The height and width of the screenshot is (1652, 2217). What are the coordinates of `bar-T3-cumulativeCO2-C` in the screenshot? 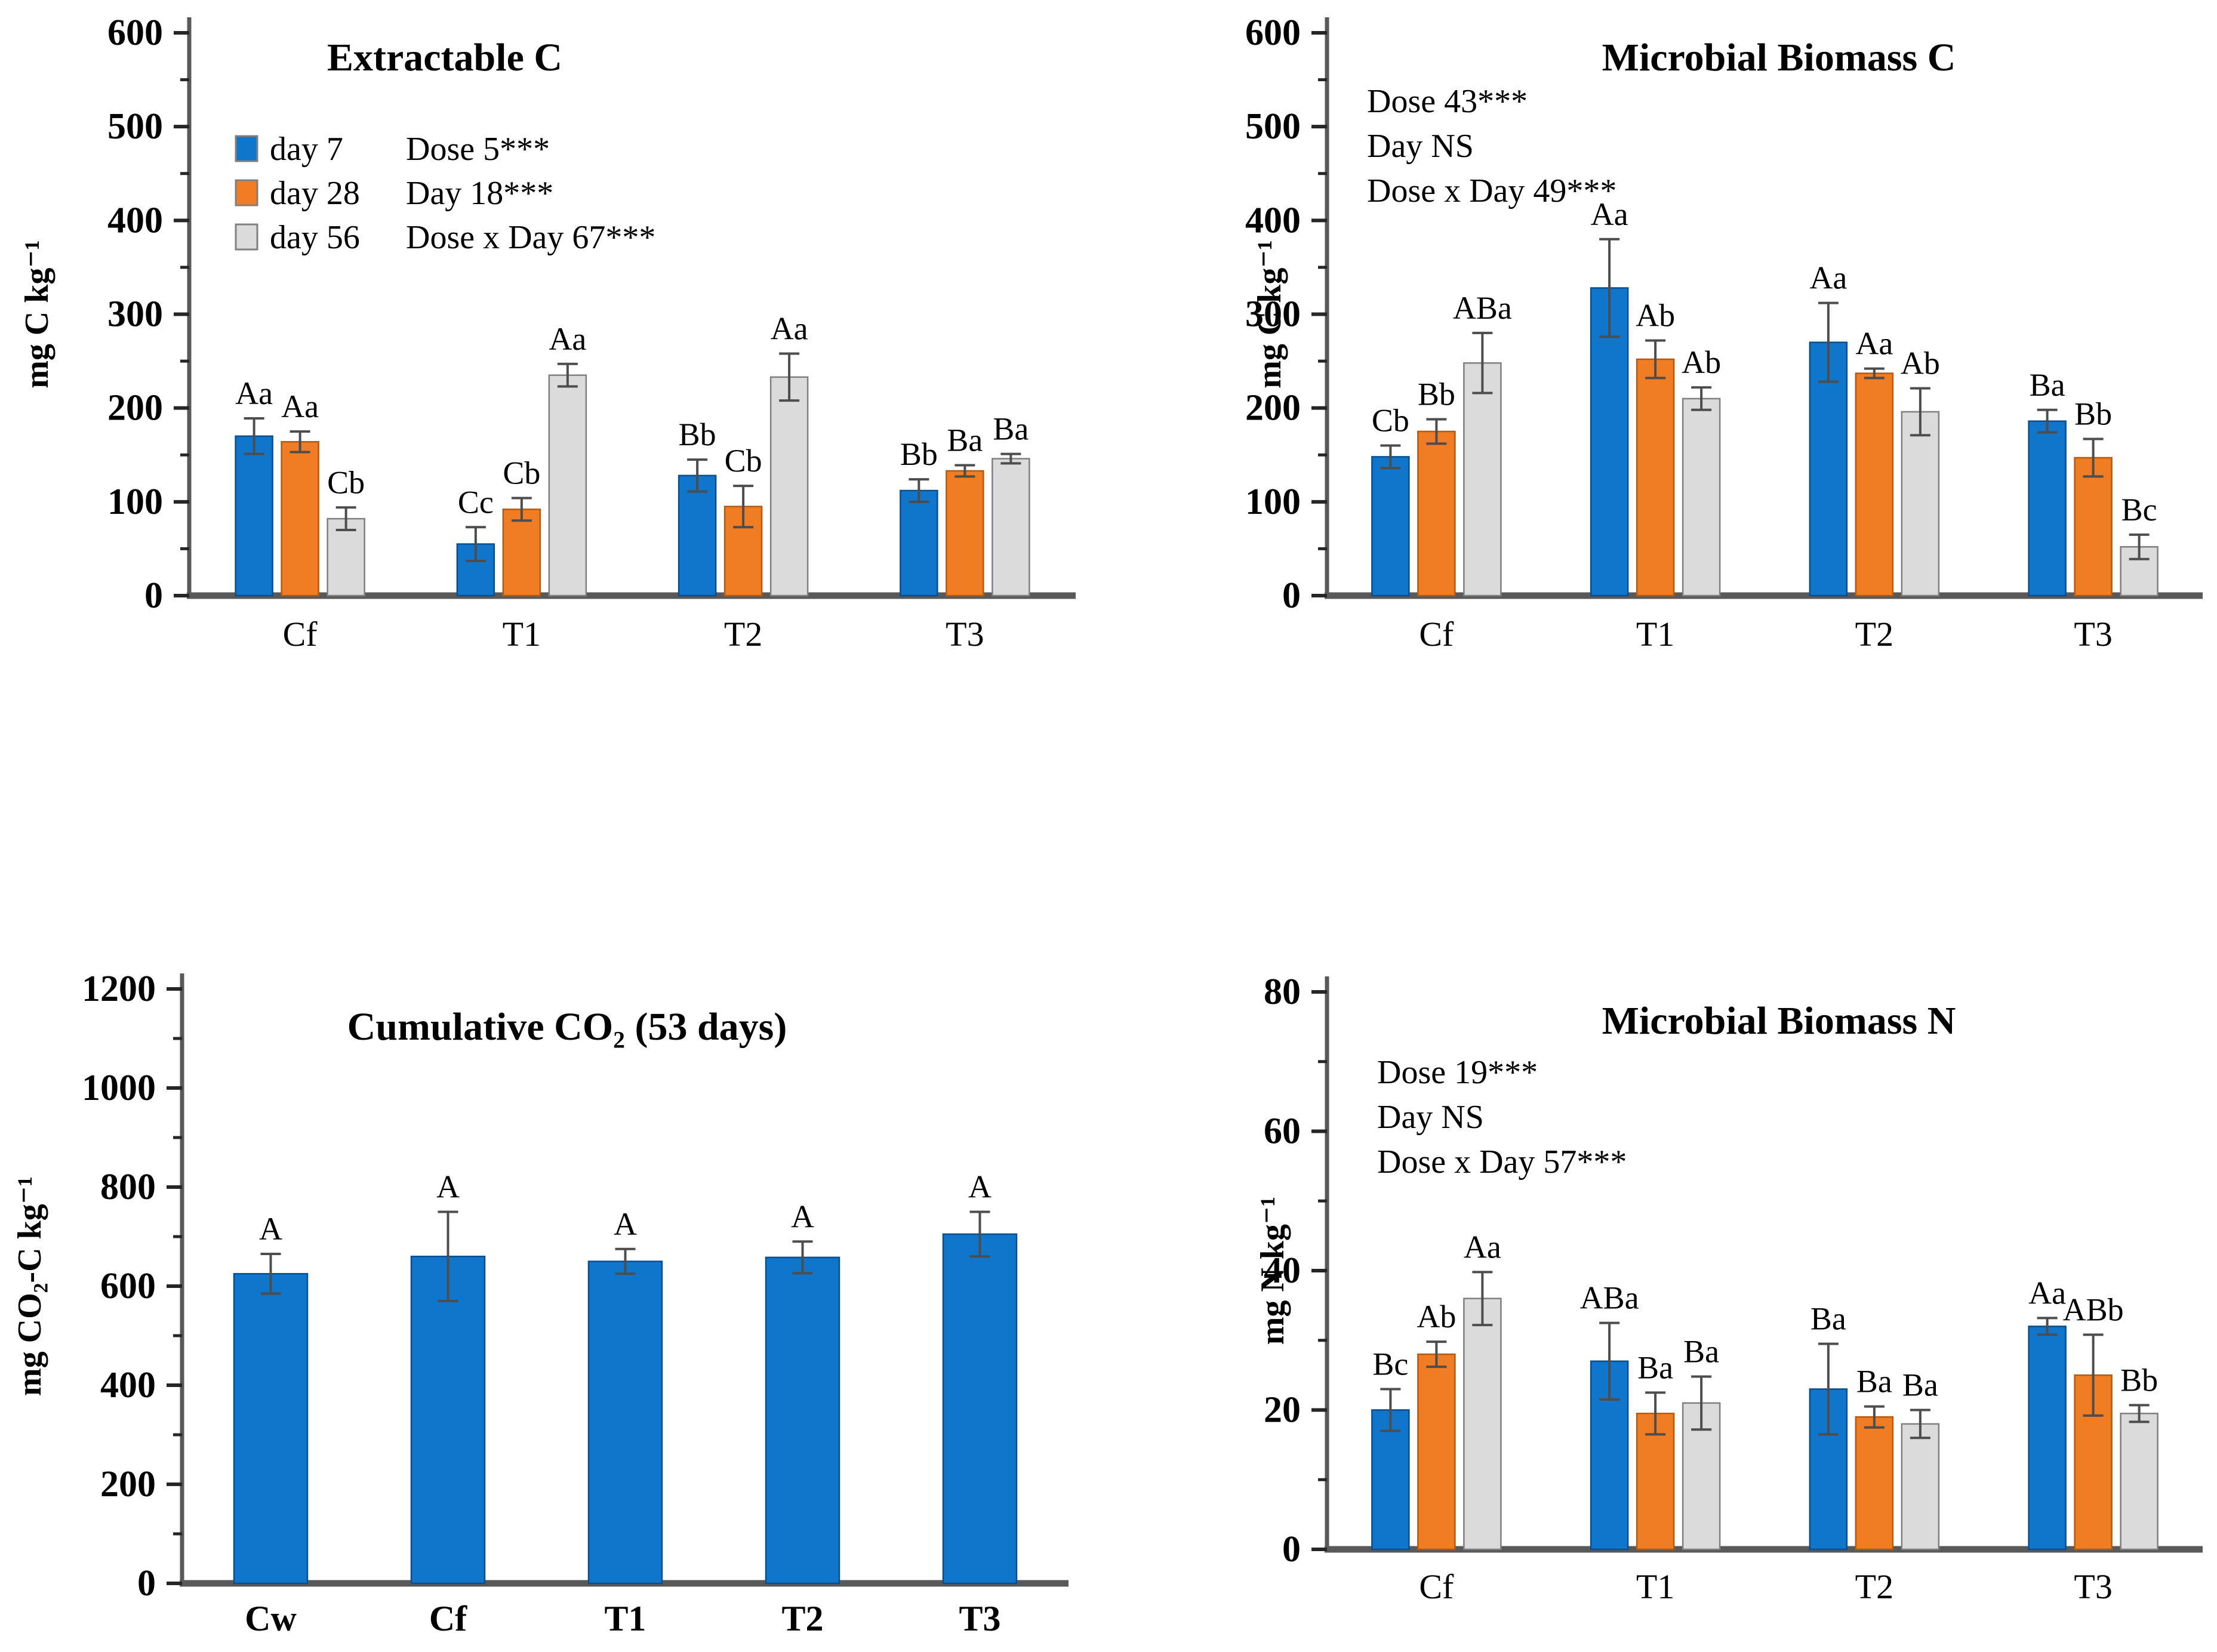 It's located at (980, 1409).